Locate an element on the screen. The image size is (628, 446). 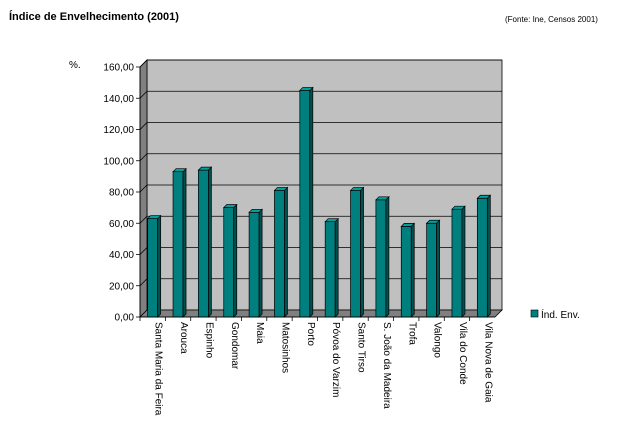
legend-box is located at coordinates (557, 314).